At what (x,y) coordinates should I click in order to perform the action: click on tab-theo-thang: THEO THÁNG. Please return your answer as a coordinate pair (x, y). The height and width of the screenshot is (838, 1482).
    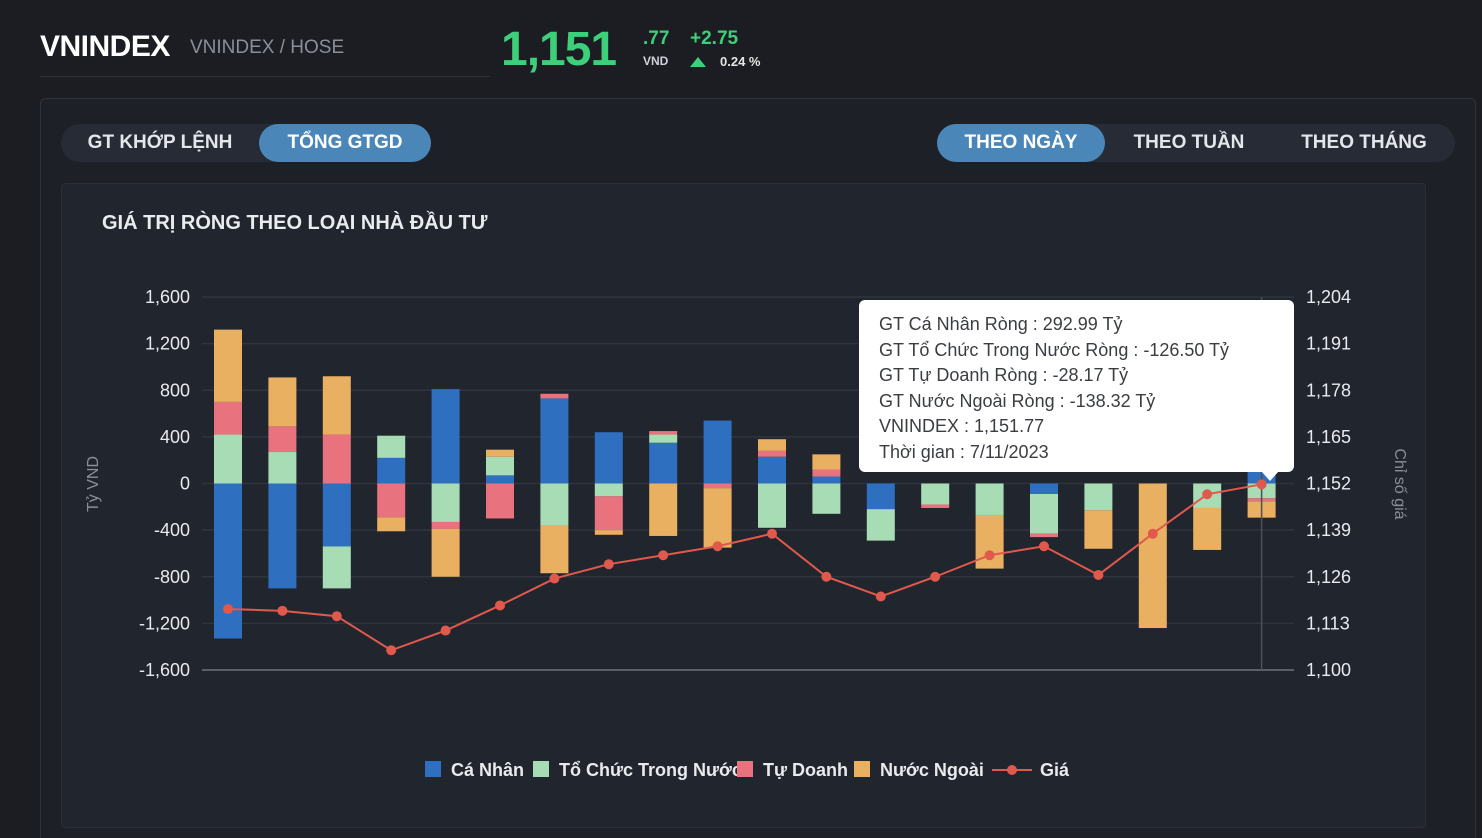
    Looking at the image, I should click on (1364, 142).